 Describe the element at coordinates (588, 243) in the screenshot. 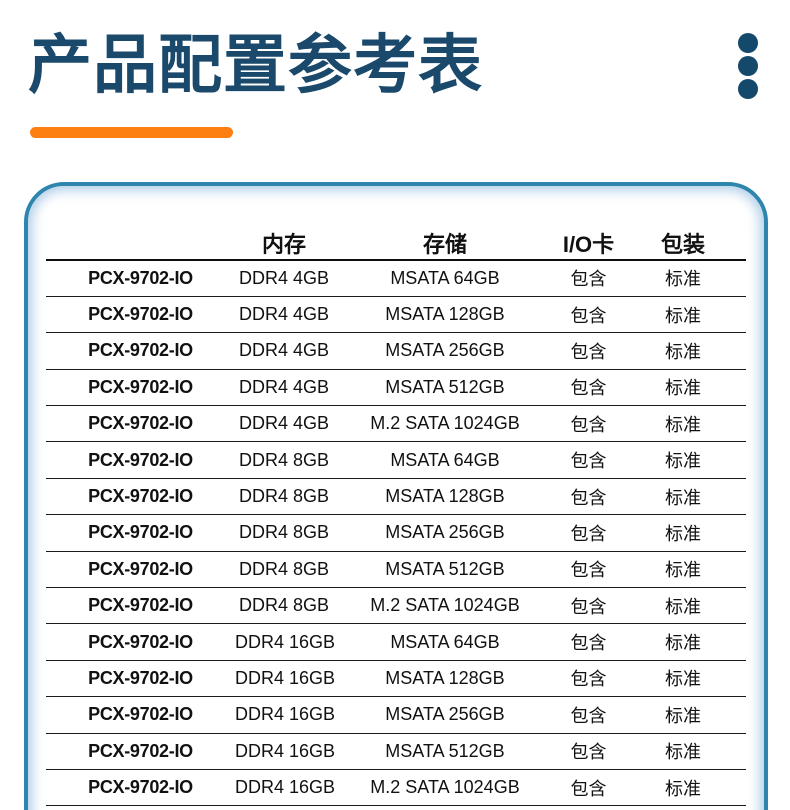

I see `col-header-io-card: I/O卡` at that location.